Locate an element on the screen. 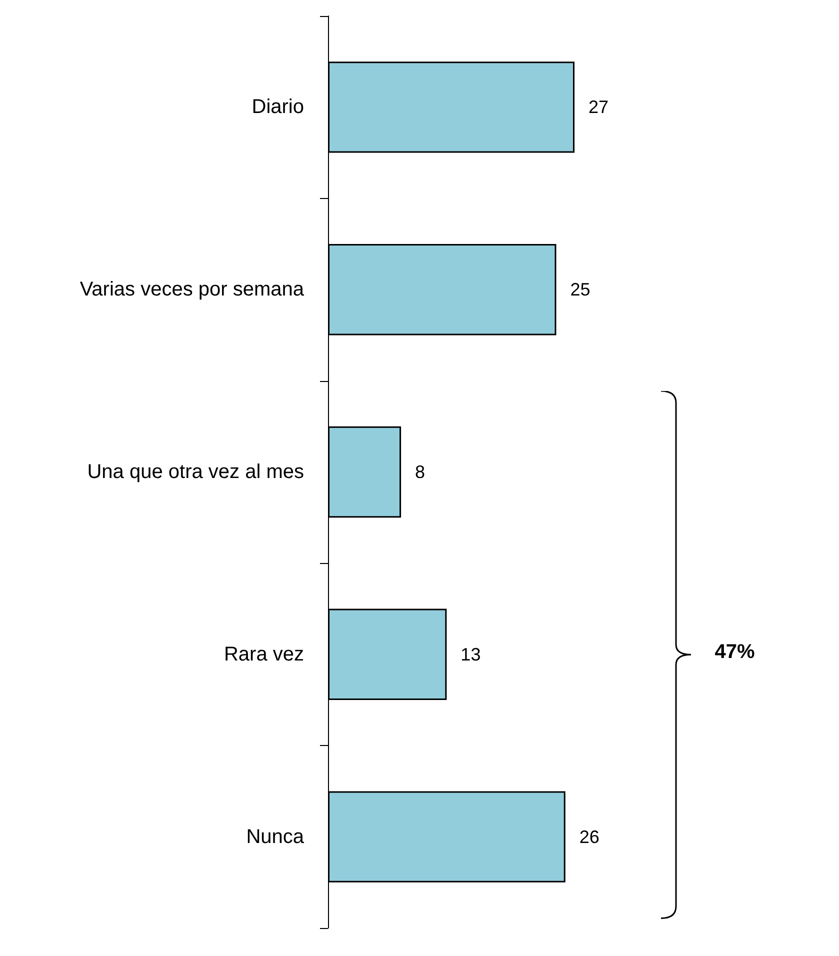 The image size is (839, 956). y-tick-label: Rara vez is located at coordinates (264, 654).